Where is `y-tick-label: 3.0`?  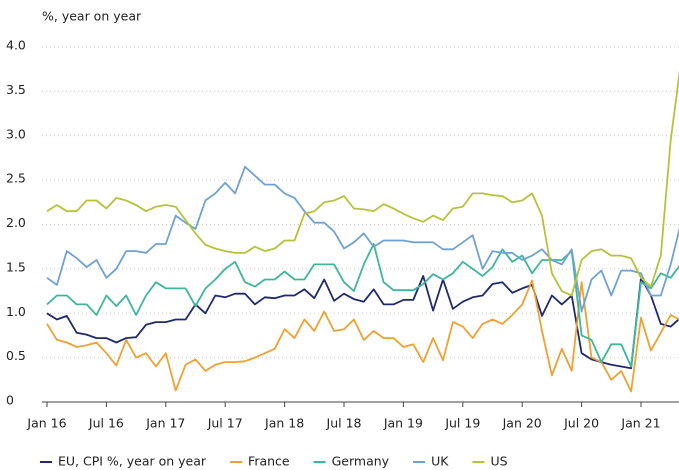
y-tick-label: 3.0 is located at coordinates (16, 133).